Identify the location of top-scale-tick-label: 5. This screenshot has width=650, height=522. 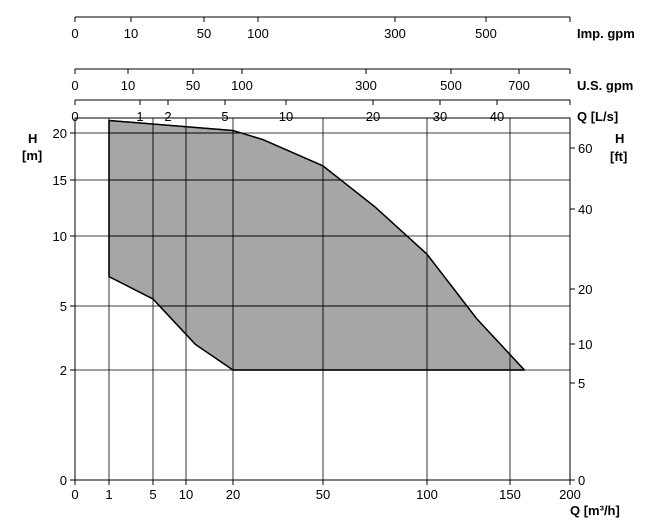
(224, 116).